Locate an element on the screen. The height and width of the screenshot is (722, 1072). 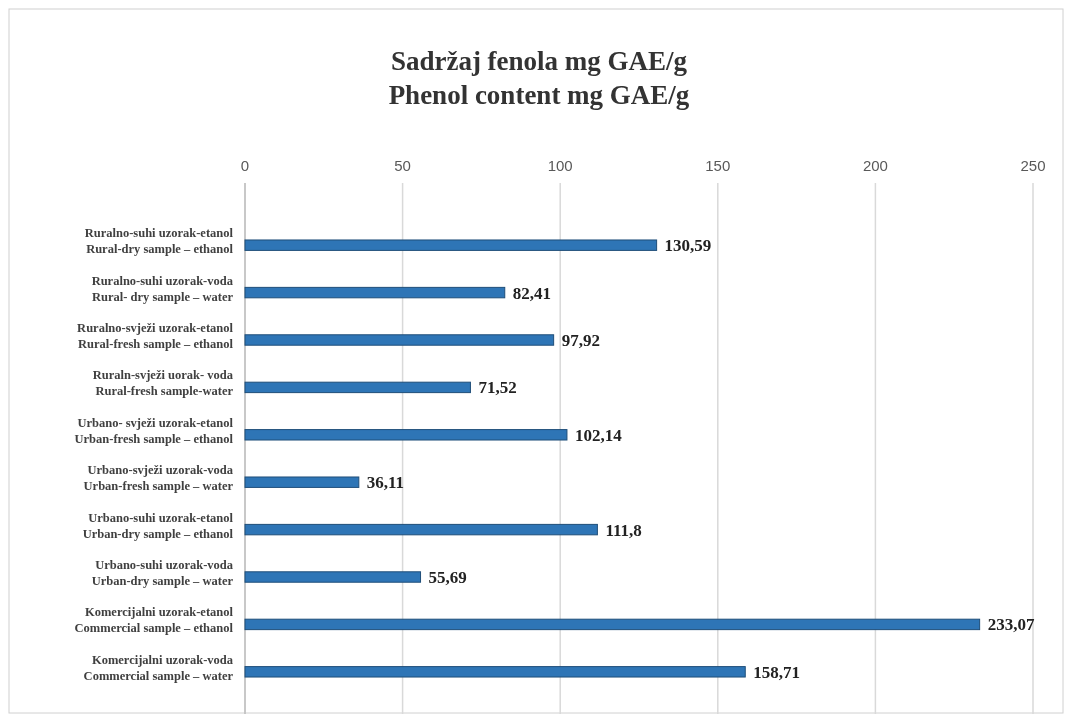
y-tick-label: Ruraln-svježi uorak- voda Rural-fresh sample-water is located at coordinates (163, 383).